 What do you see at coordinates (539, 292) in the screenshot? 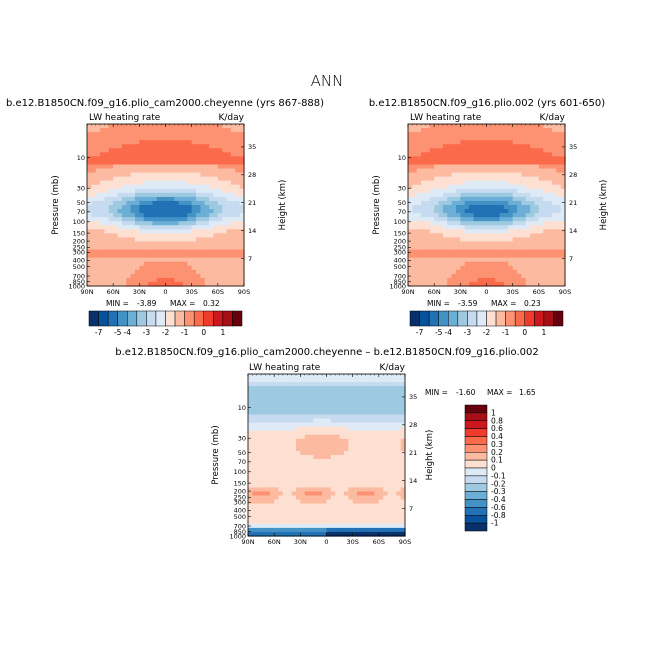
I see `x-tick-label: 60S` at bounding box center [539, 292].